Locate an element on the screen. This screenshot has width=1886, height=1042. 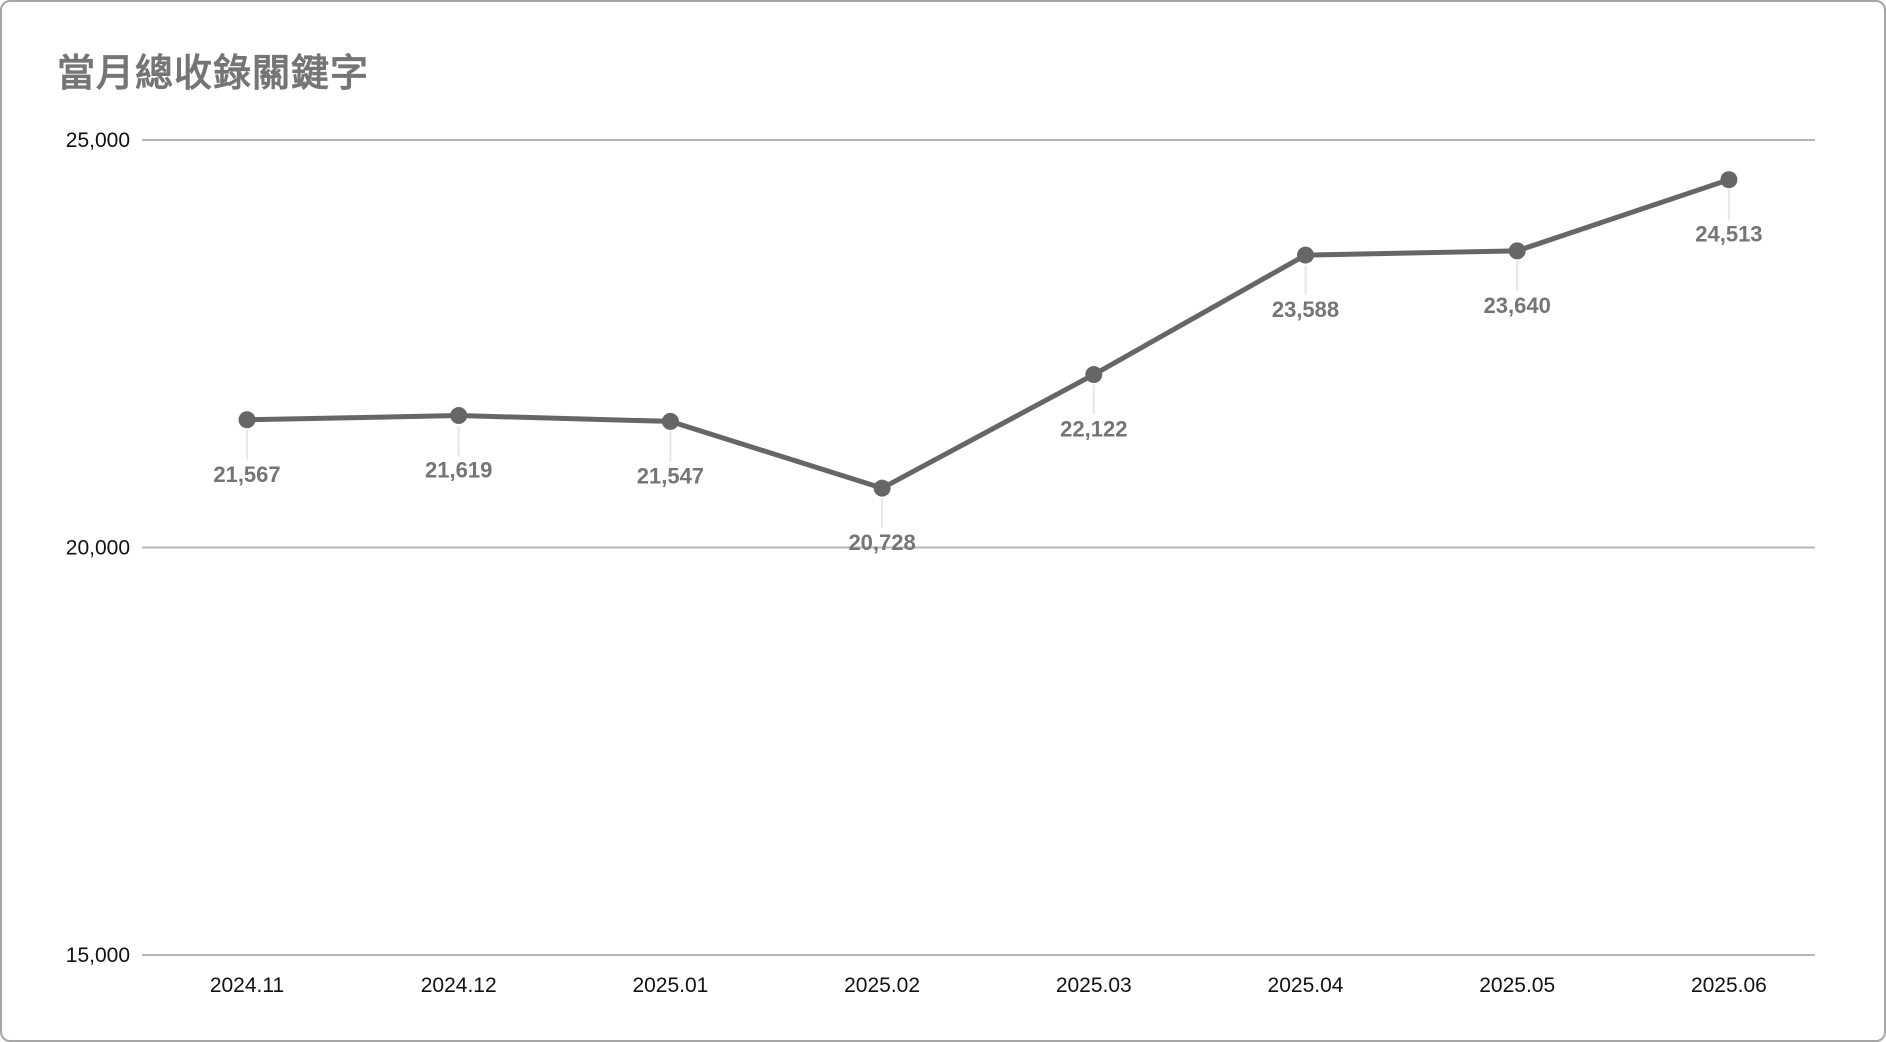
x-axis-tick-label: 2024.12 is located at coordinates (459, 985).